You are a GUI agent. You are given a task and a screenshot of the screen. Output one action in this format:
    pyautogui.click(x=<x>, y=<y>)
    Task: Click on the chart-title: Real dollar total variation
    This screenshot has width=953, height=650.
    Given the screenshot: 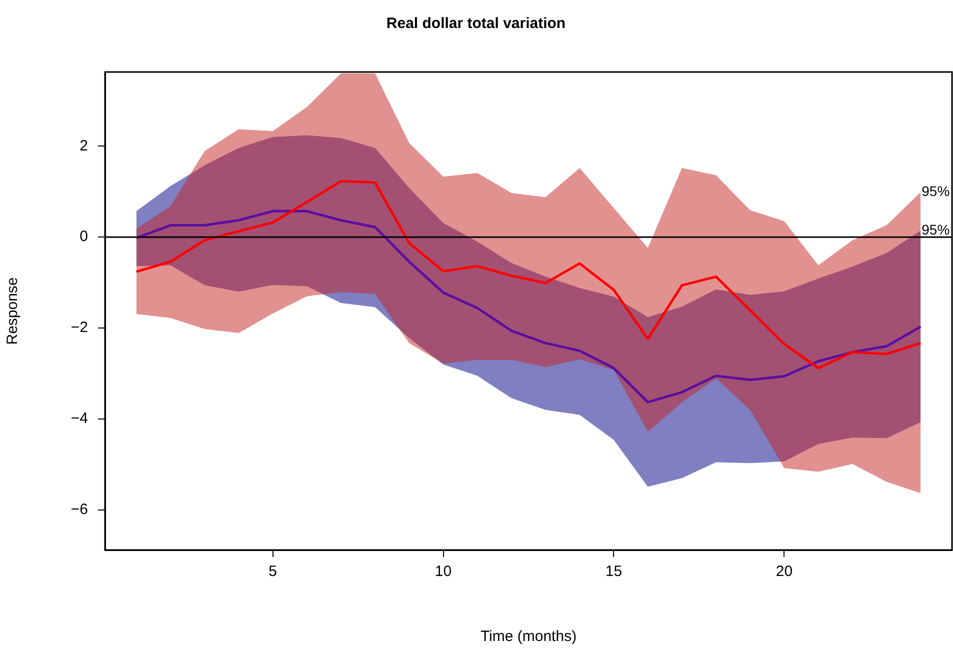 What is the action you would take?
    pyautogui.click(x=476, y=23)
    